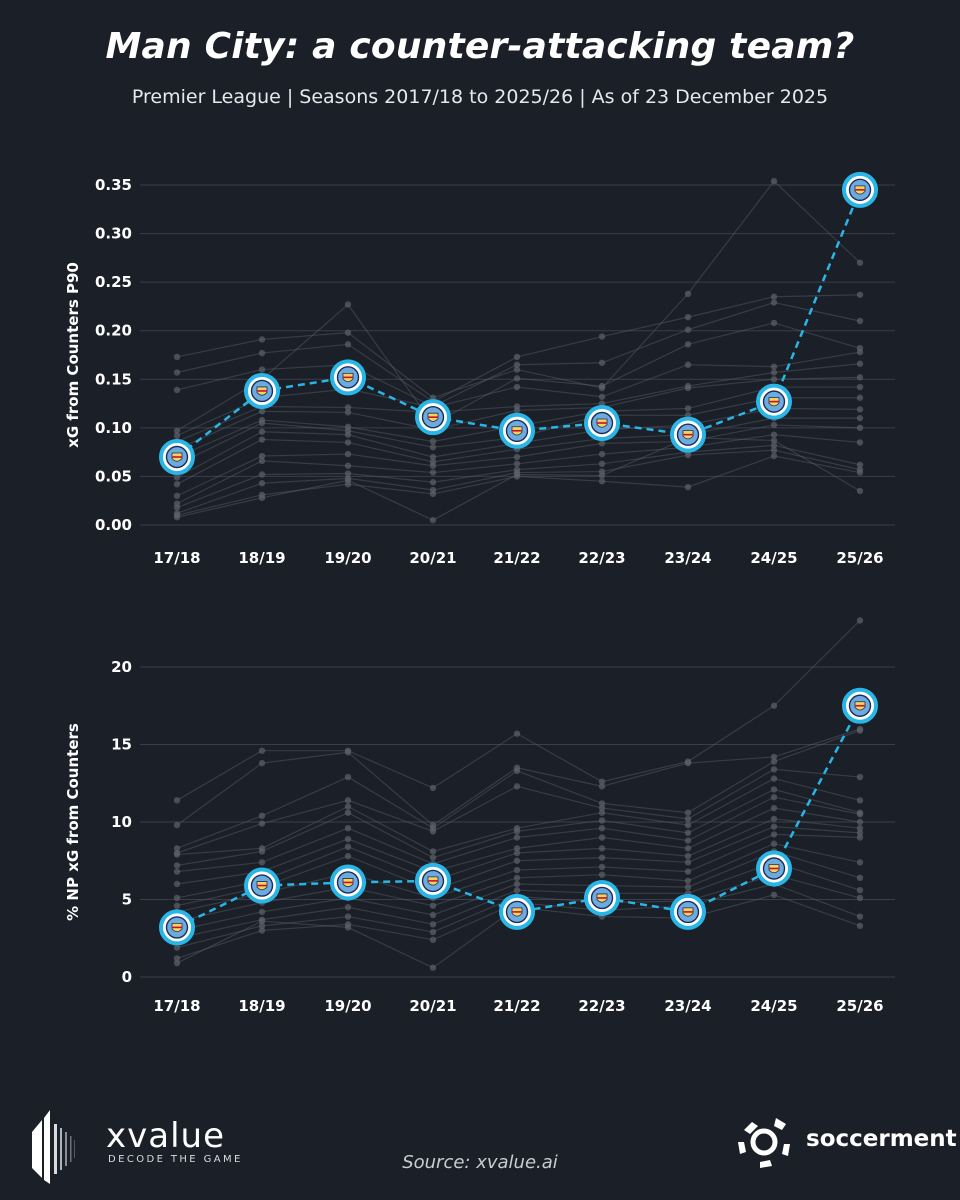 This screenshot has height=1200, width=960. What do you see at coordinates (73, 355) in the screenshot?
I see `p90-y-axis-label: xG from Counters P90` at bounding box center [73, 355].